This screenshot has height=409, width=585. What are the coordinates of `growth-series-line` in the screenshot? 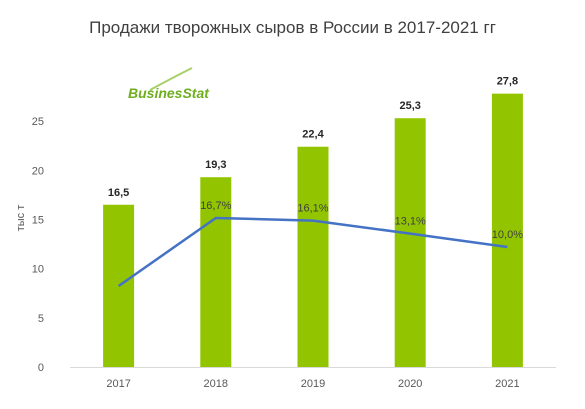 It's located at (312, 252).